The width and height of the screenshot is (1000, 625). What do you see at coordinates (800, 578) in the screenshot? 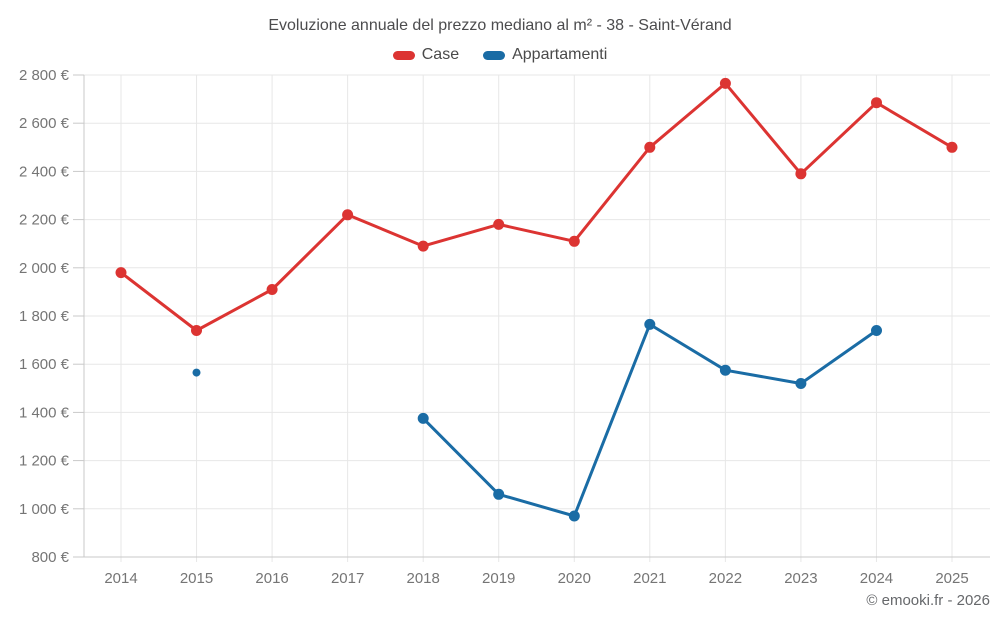
I see `x-tick-label: 2023` at bounding box center [800, 578].